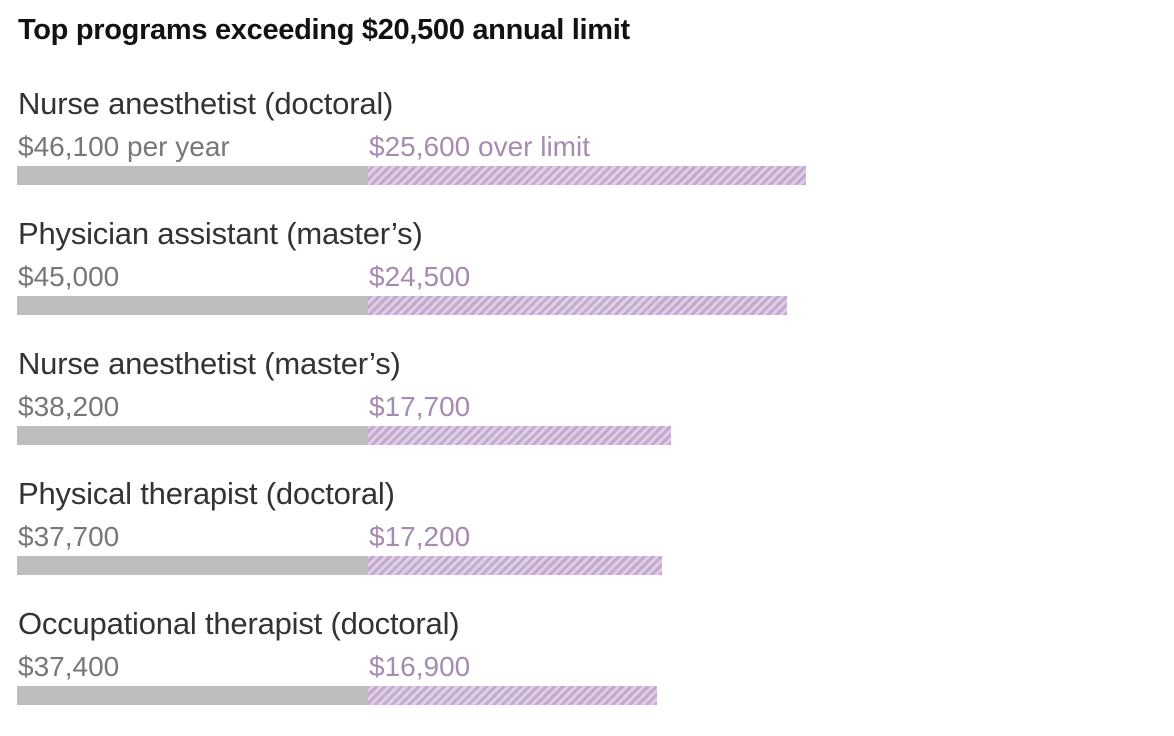 The image size is (1174, 736). I want to click on excess-value-label: $24,500, so click(420, 276).